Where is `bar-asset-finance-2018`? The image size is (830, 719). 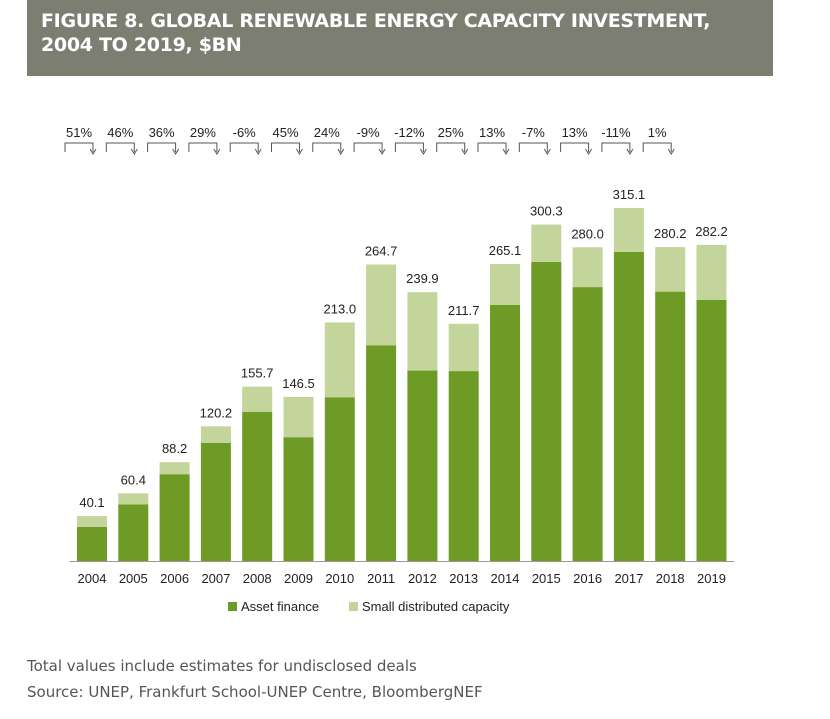 bar-asset-finance-2018 is located at coordinates (670, 426).